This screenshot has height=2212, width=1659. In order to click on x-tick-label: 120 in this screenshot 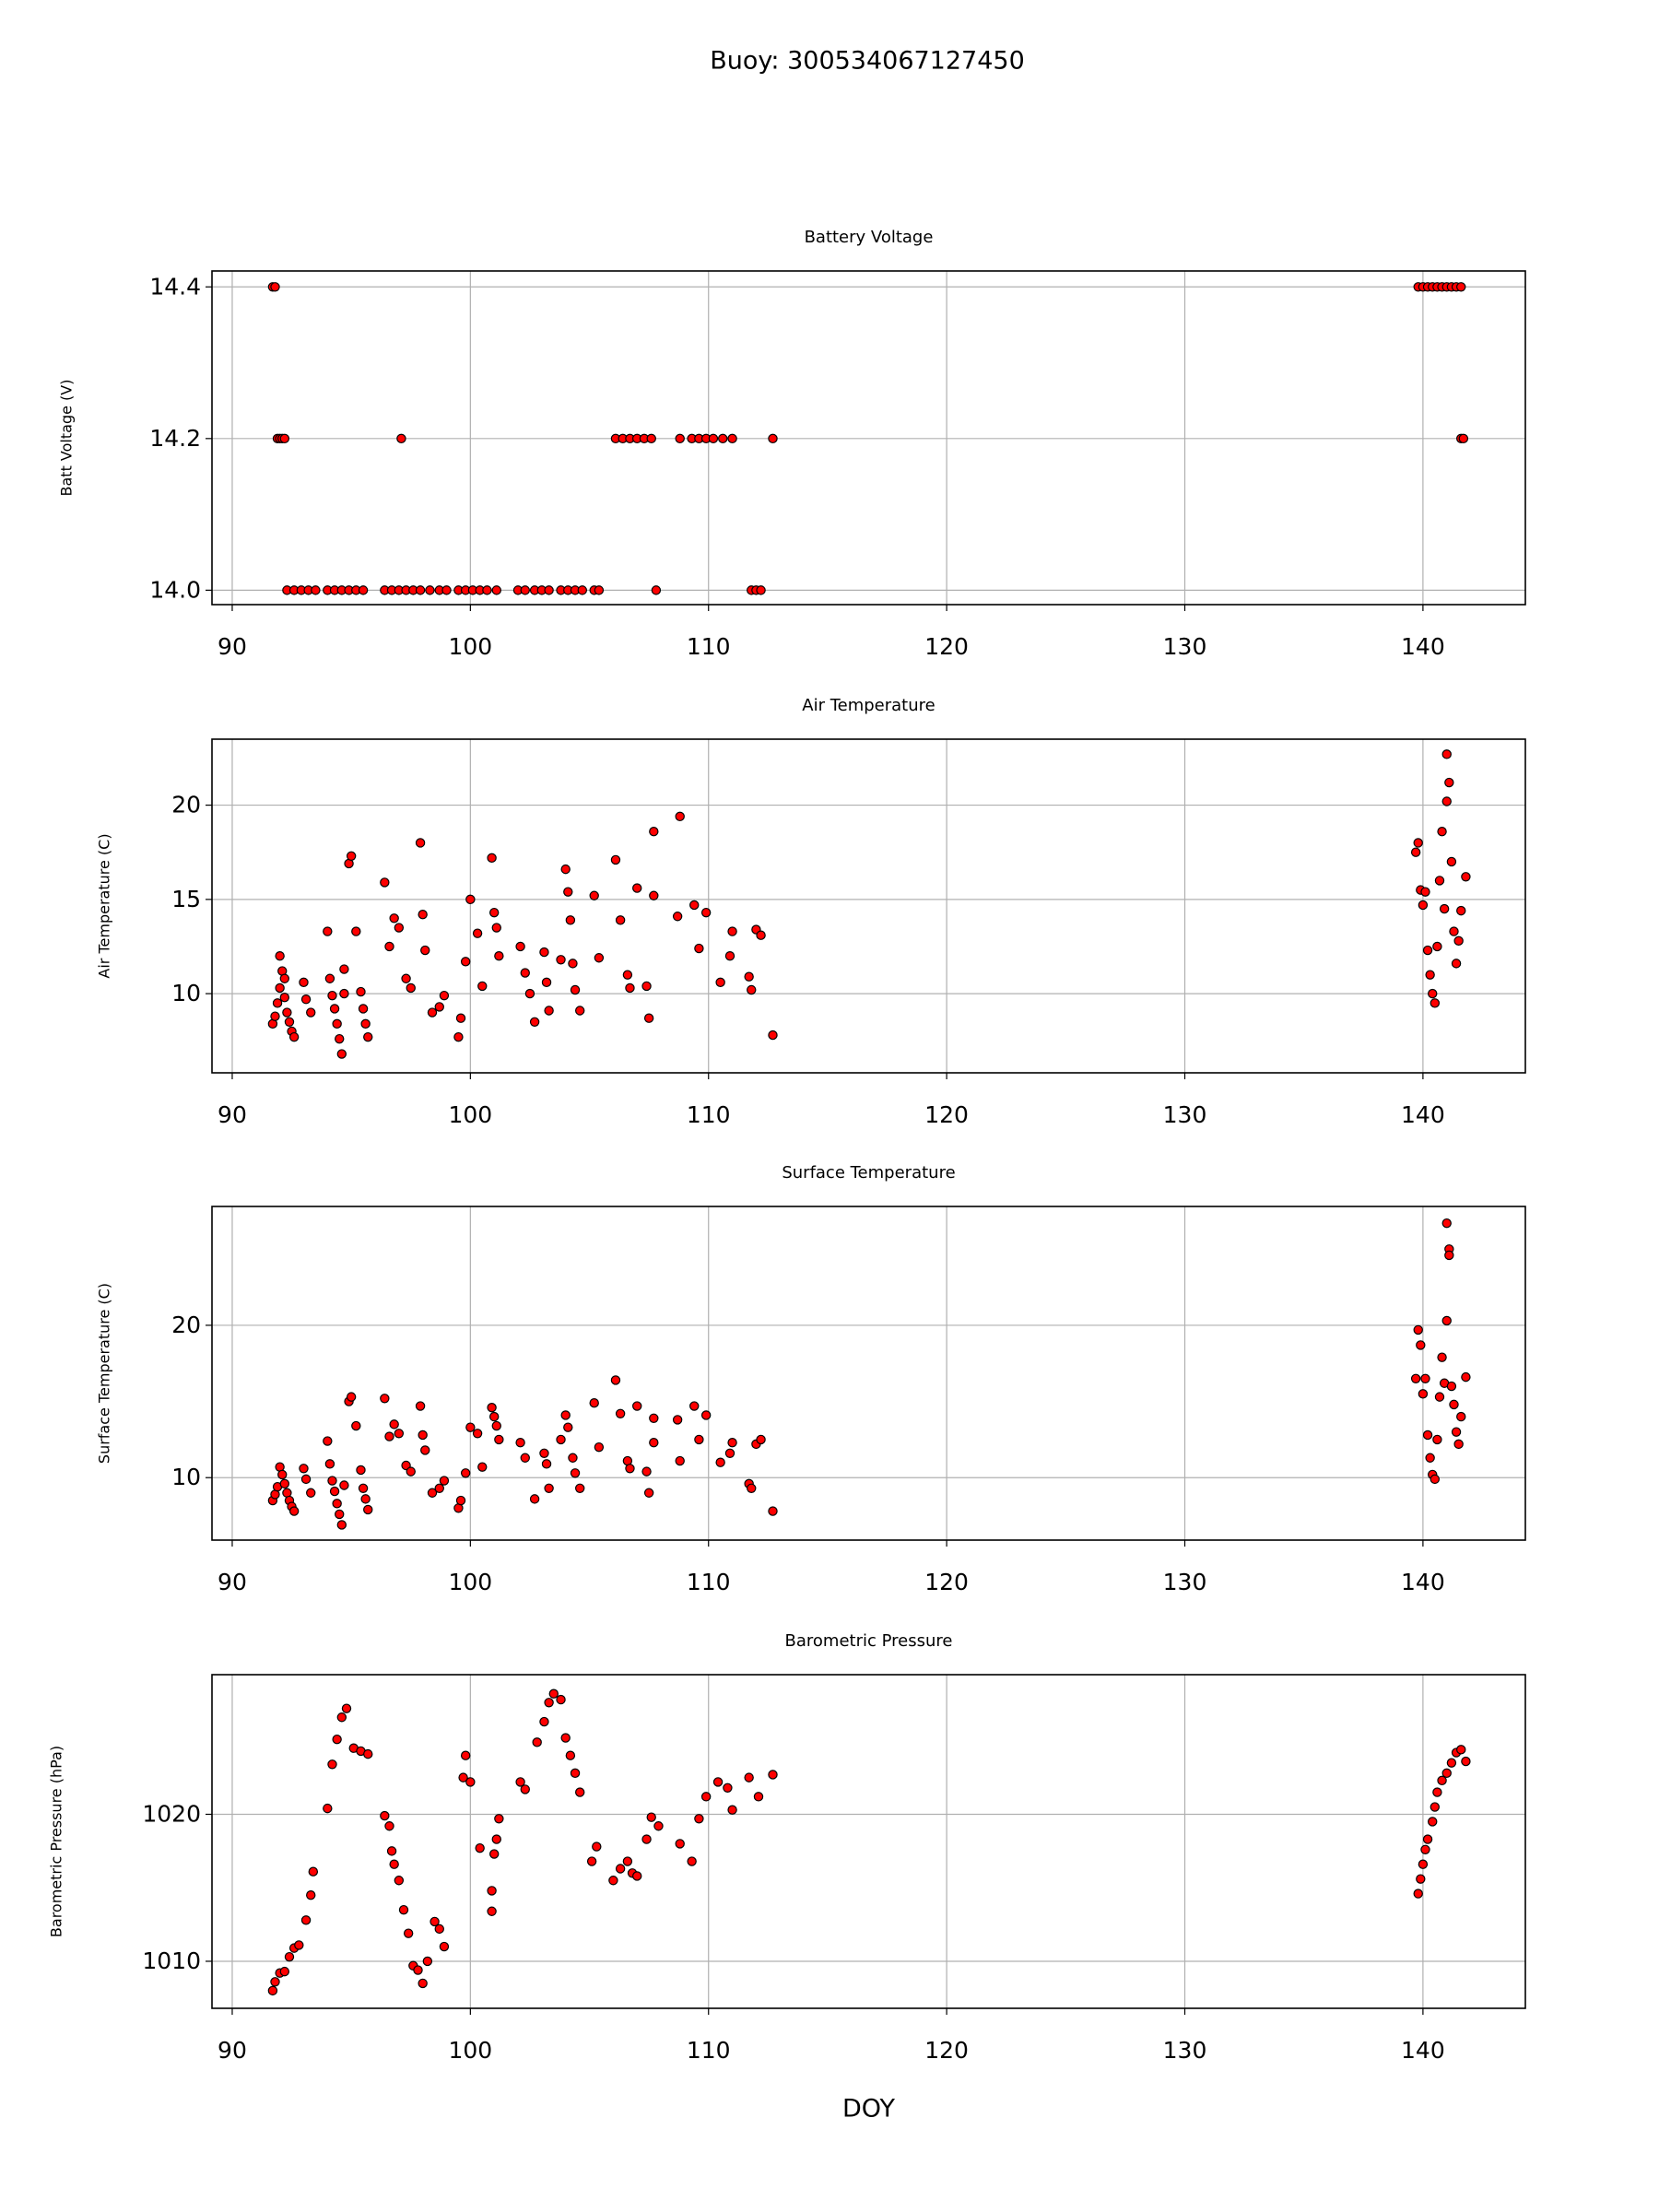, I will do `click(946, 1582)`.